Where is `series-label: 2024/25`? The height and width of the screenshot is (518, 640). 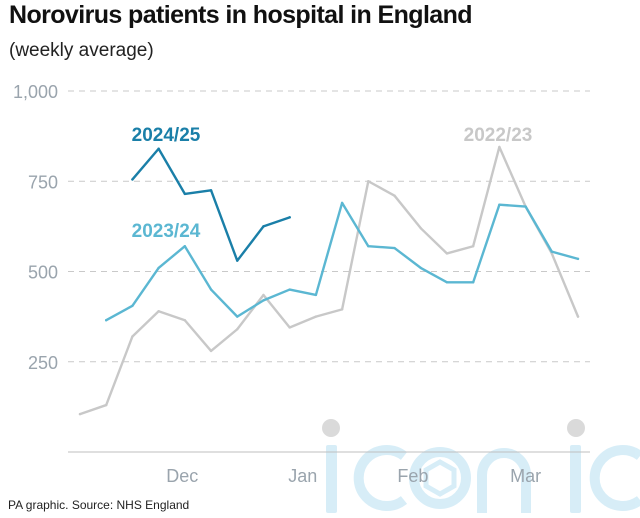 series-label: 2024/25 is located at coordinates (166, 135).